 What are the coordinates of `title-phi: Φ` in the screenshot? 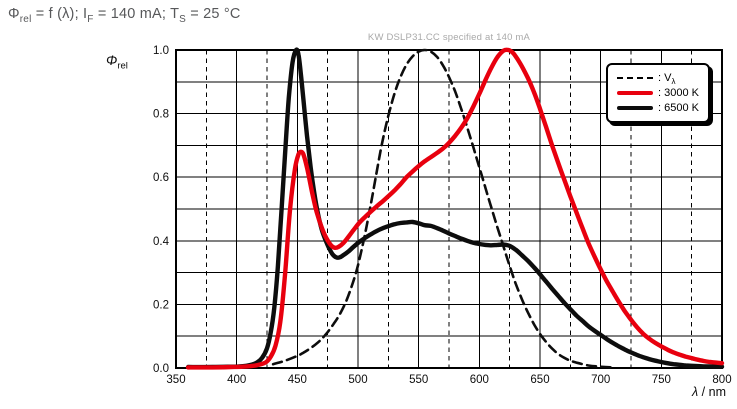 It's located at (14, 14).